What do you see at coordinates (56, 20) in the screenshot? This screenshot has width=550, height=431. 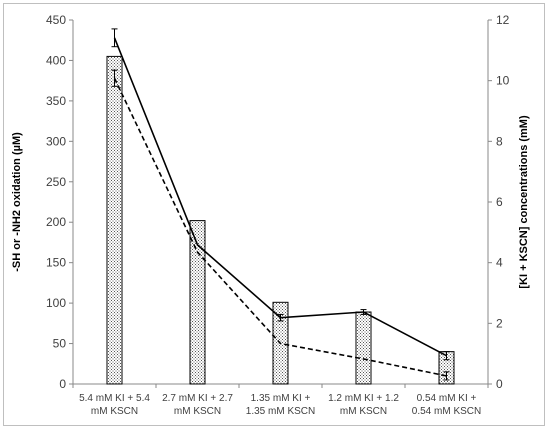 I see `left-tick-label: 450` at bounding box center [56, 20].